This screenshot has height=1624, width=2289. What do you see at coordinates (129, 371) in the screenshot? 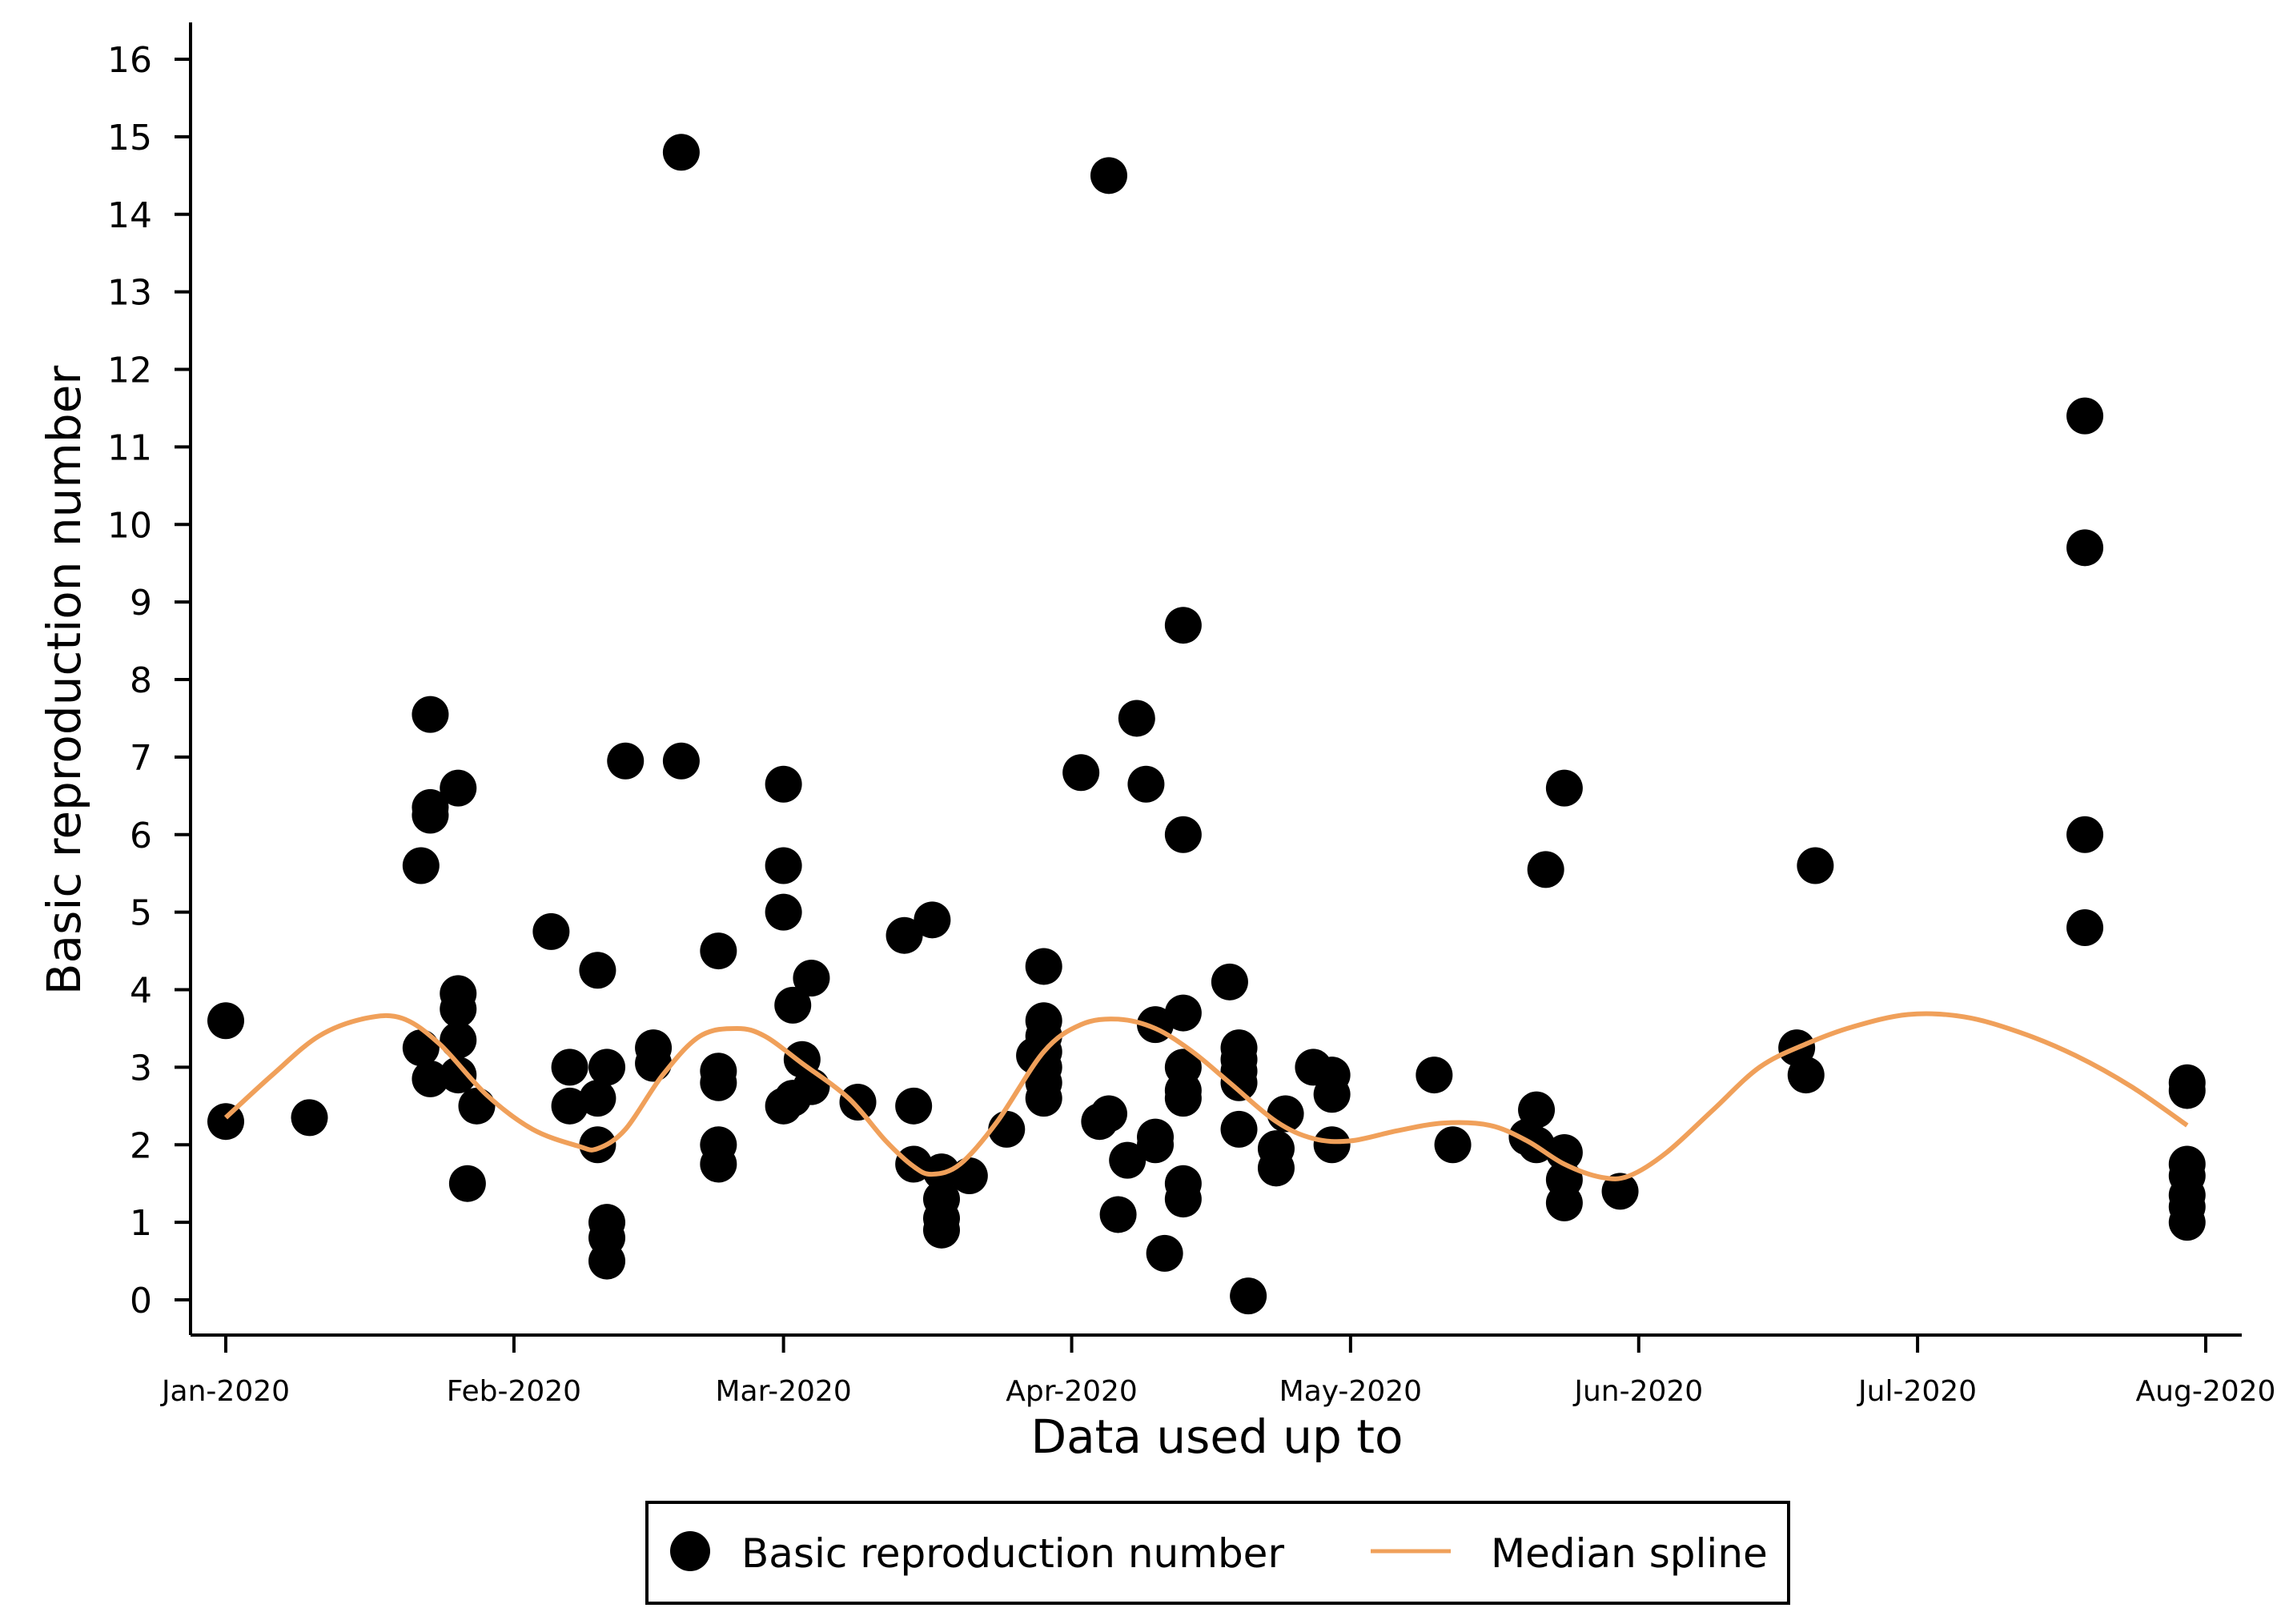
I see `y-tick-label: 12` at bounding box center [129, 371].